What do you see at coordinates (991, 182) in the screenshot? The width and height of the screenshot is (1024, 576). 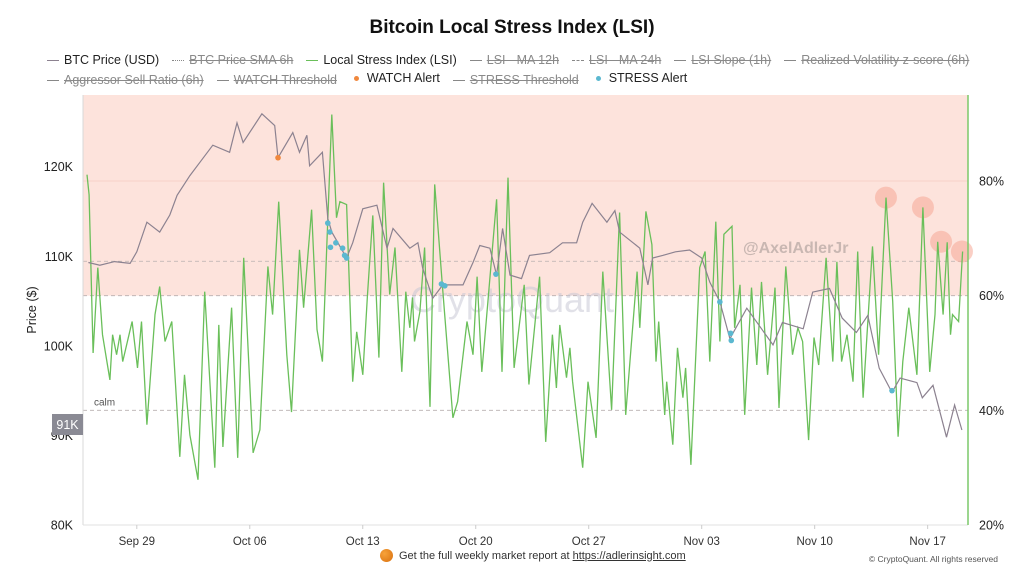 I see `y-right-tick-label: 80%` at bounding box center [991, 182].